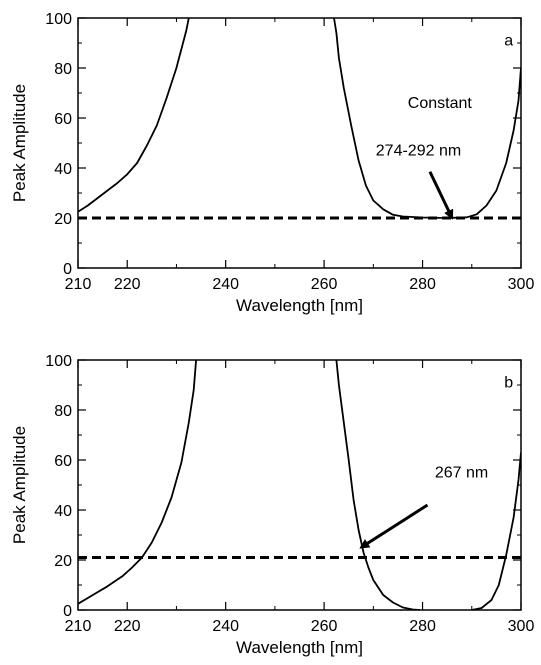  I want to click on panel-letter-label: b, so click(508, 383).